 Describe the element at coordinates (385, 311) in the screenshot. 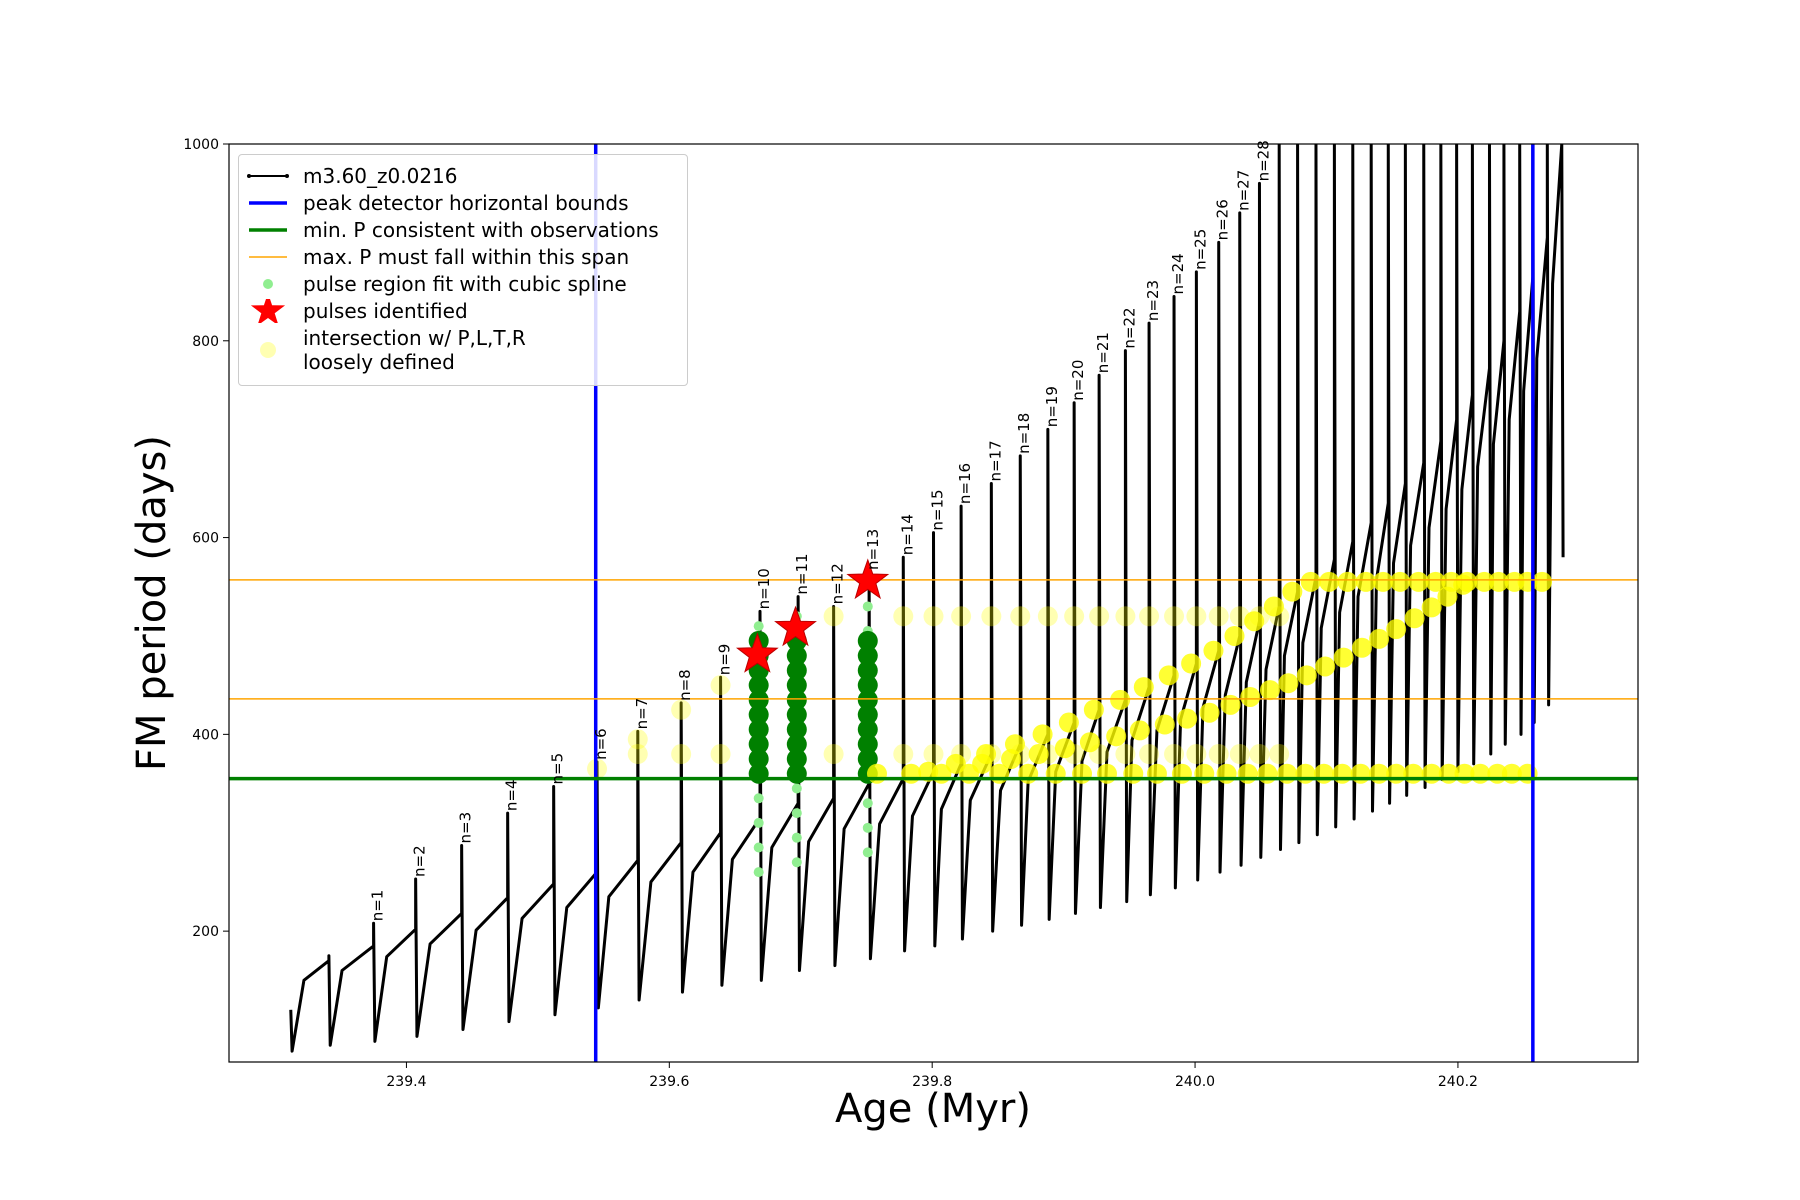

I see `legend-label: pulses identified` at that location.